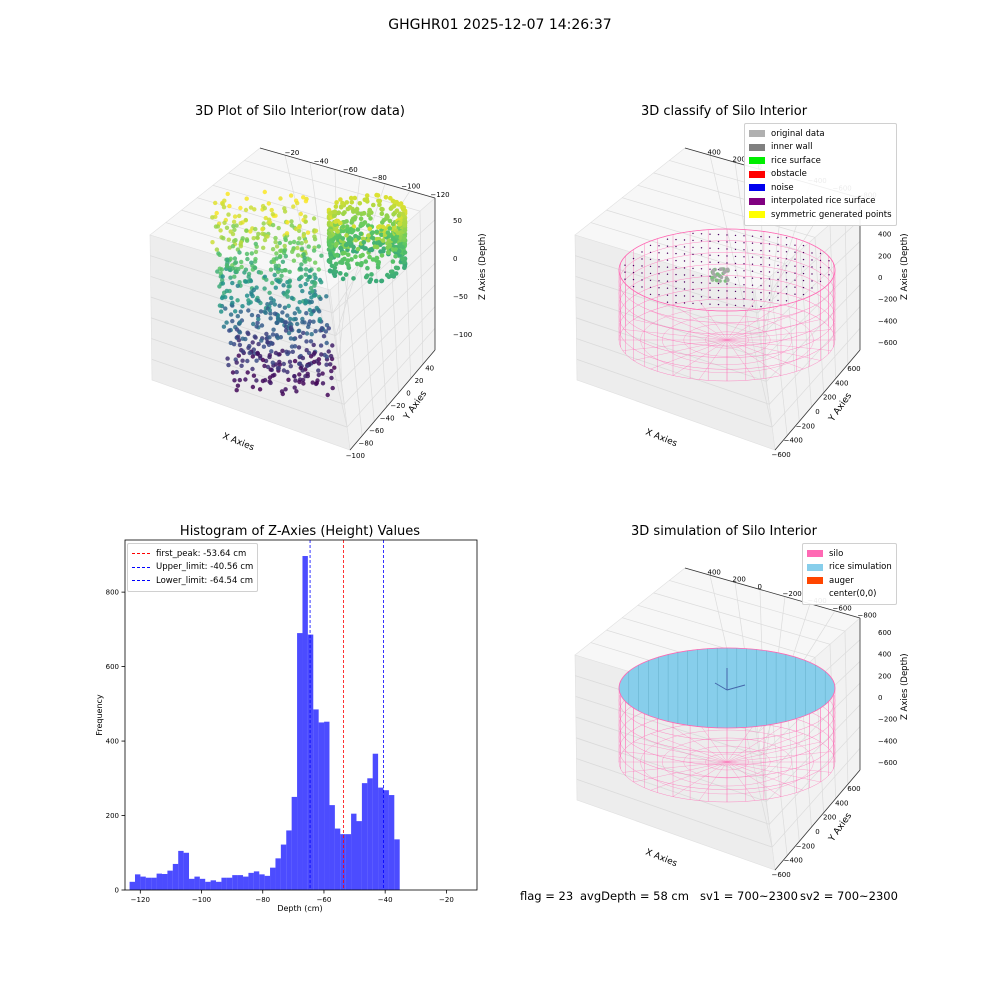  What do you see at coordinates (713, 273) in the screenshot?
I see `cls-cluster-point` at bounding box center [713, 273].